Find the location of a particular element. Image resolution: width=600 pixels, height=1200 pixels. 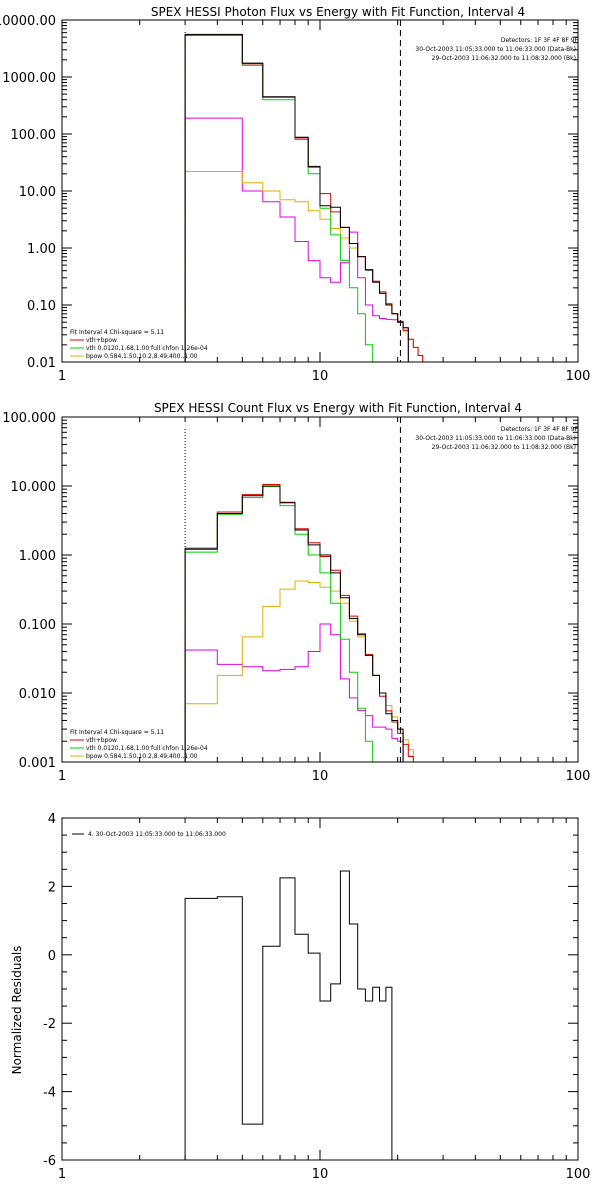

residuals-histogram is located at coordinates (291, 1015).